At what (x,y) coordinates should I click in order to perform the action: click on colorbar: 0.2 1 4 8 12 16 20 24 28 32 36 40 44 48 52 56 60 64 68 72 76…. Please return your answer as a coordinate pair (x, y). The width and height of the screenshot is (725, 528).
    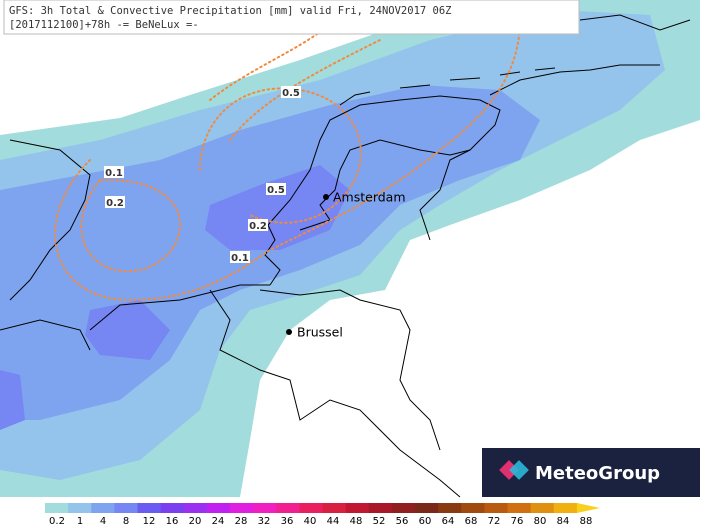
    Looking at the image, I should click on (322, 515).